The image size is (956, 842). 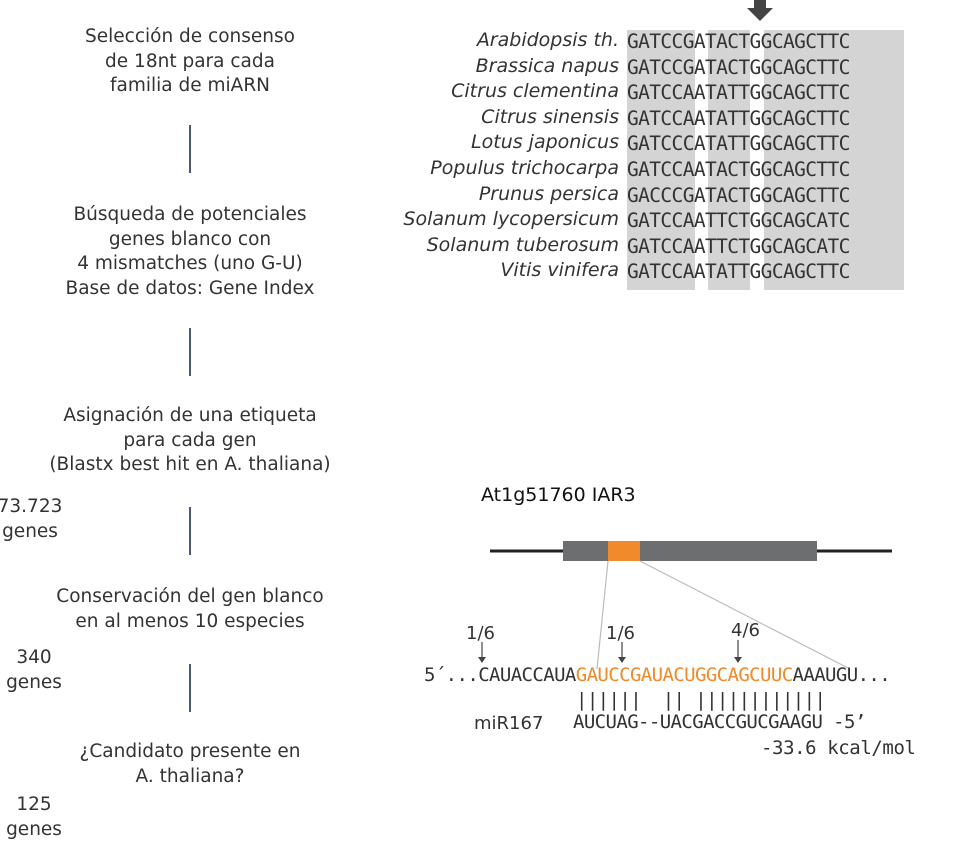 What do you see at coordinates (42, 670) in the screenshot?
I see `gene-count: 340 genes` at bounding box center [42, 670].